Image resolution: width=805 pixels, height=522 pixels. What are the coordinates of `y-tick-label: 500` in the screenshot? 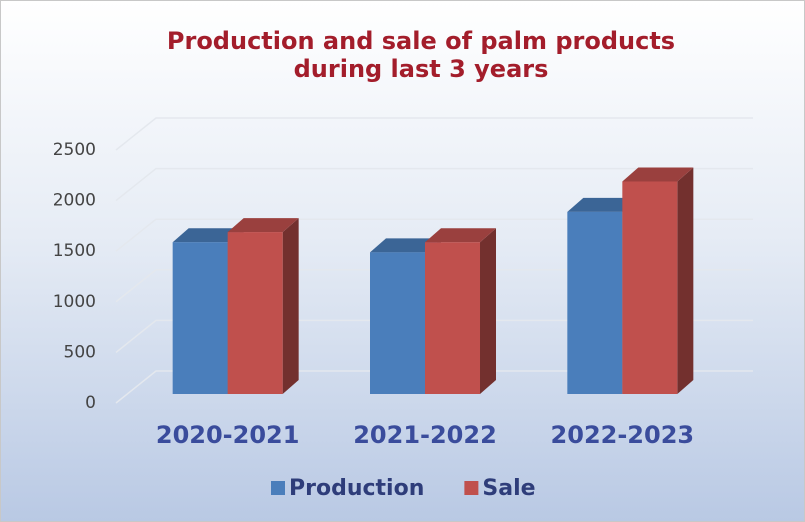 It's located at (80, 352).